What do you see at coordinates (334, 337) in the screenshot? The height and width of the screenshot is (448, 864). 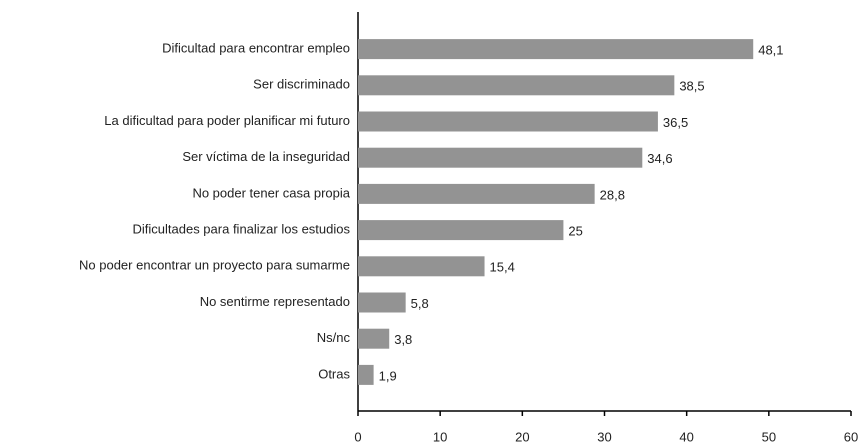 I see `y-tick-label: Ns/nc` at bounding box center [334, 337].